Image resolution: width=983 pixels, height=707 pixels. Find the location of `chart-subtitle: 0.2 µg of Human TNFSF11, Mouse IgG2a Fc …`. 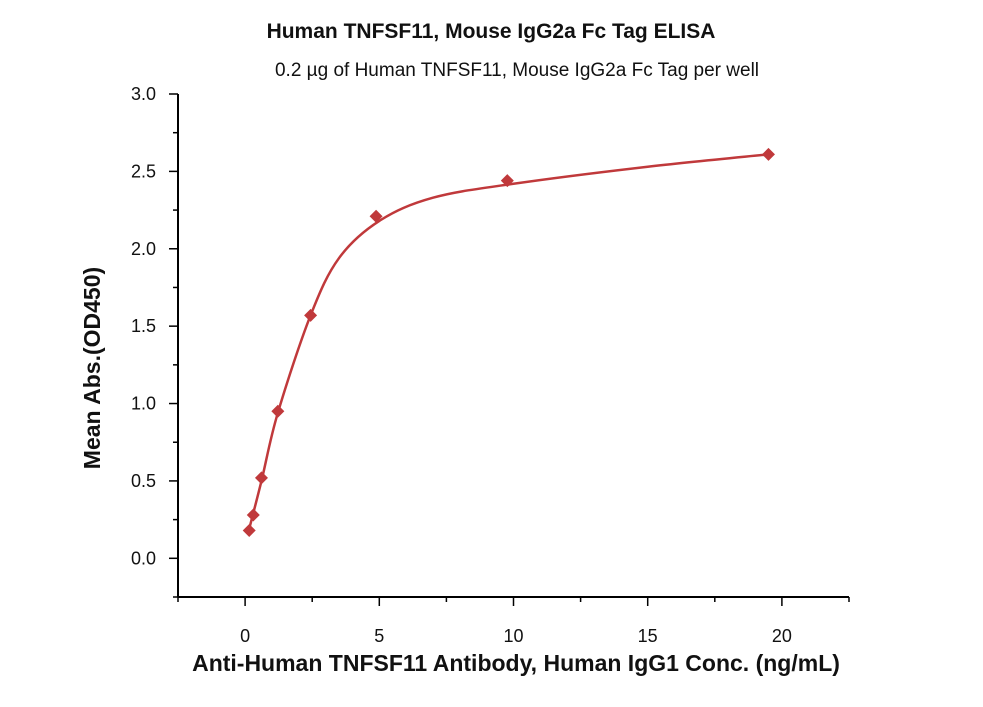

chart-subtitle: 0.2 µg of Human TNFSF11, Mouse IgG2a Fc … is located at coordinates (517, 70).